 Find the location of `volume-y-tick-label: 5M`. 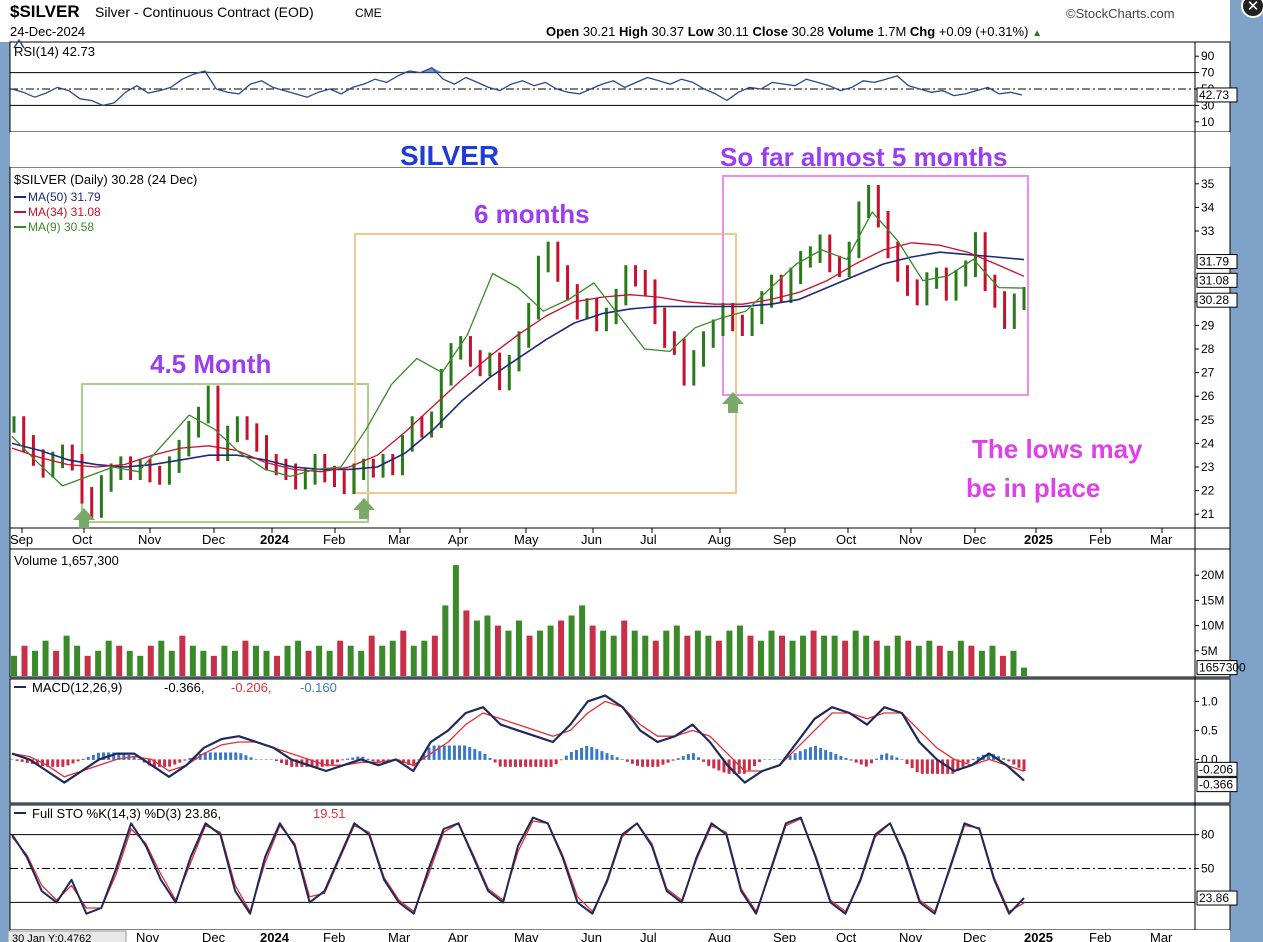

volume-y-tick-label: 5M is located at coordinates (1209, 651).